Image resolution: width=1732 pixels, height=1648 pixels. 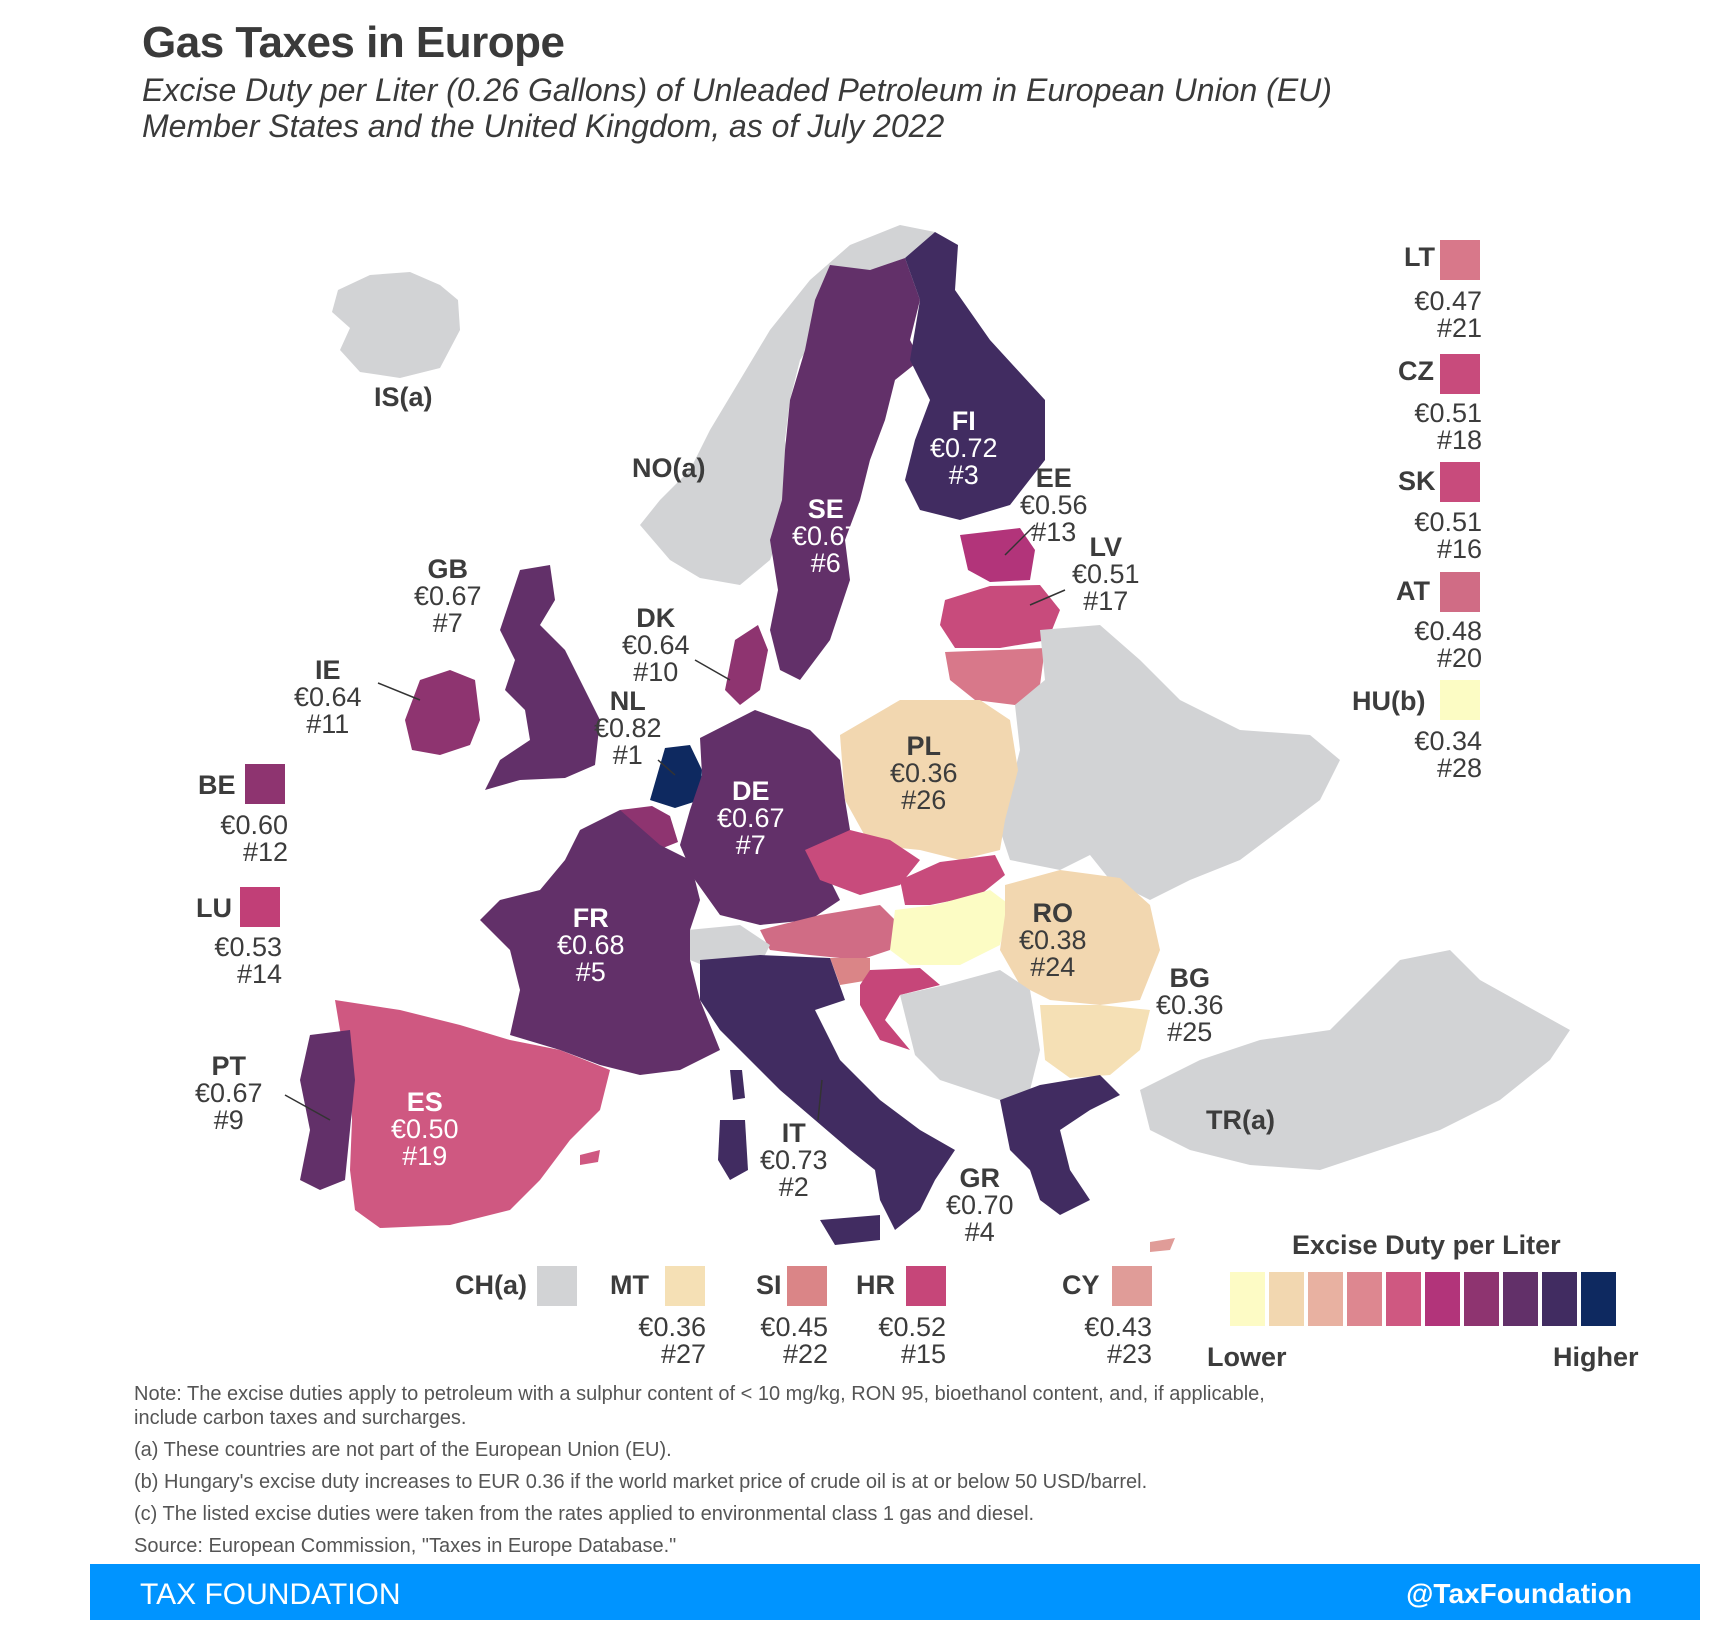 What do you see at coordinates (1240, 1120) in the screenshot?
I see `label-tr: TR(a)` at bounding box center [1240, 1120].